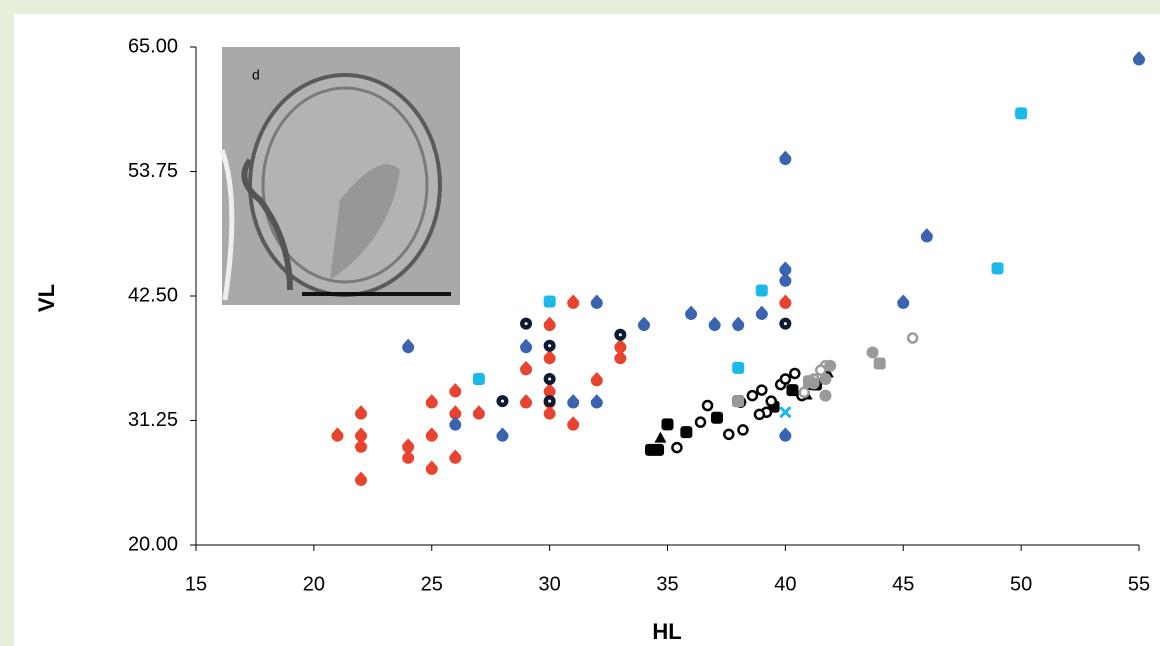 This screenshot has height=646, width=1160. Describe the element at coordinates (153, 46) in the screenshot. I see `y-tick-label: 65.00` at that location.